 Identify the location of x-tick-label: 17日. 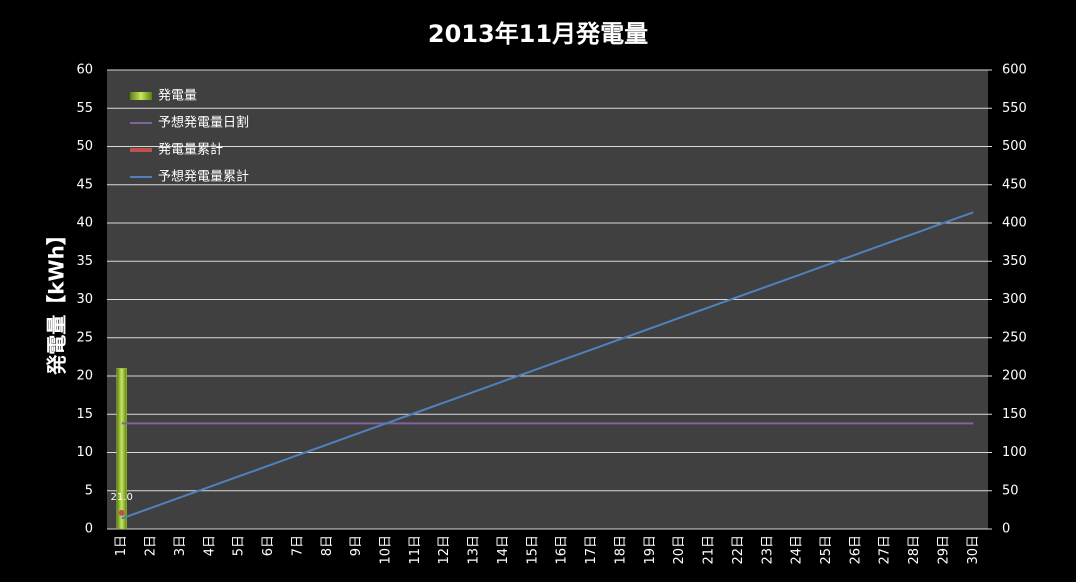
(591, 550).